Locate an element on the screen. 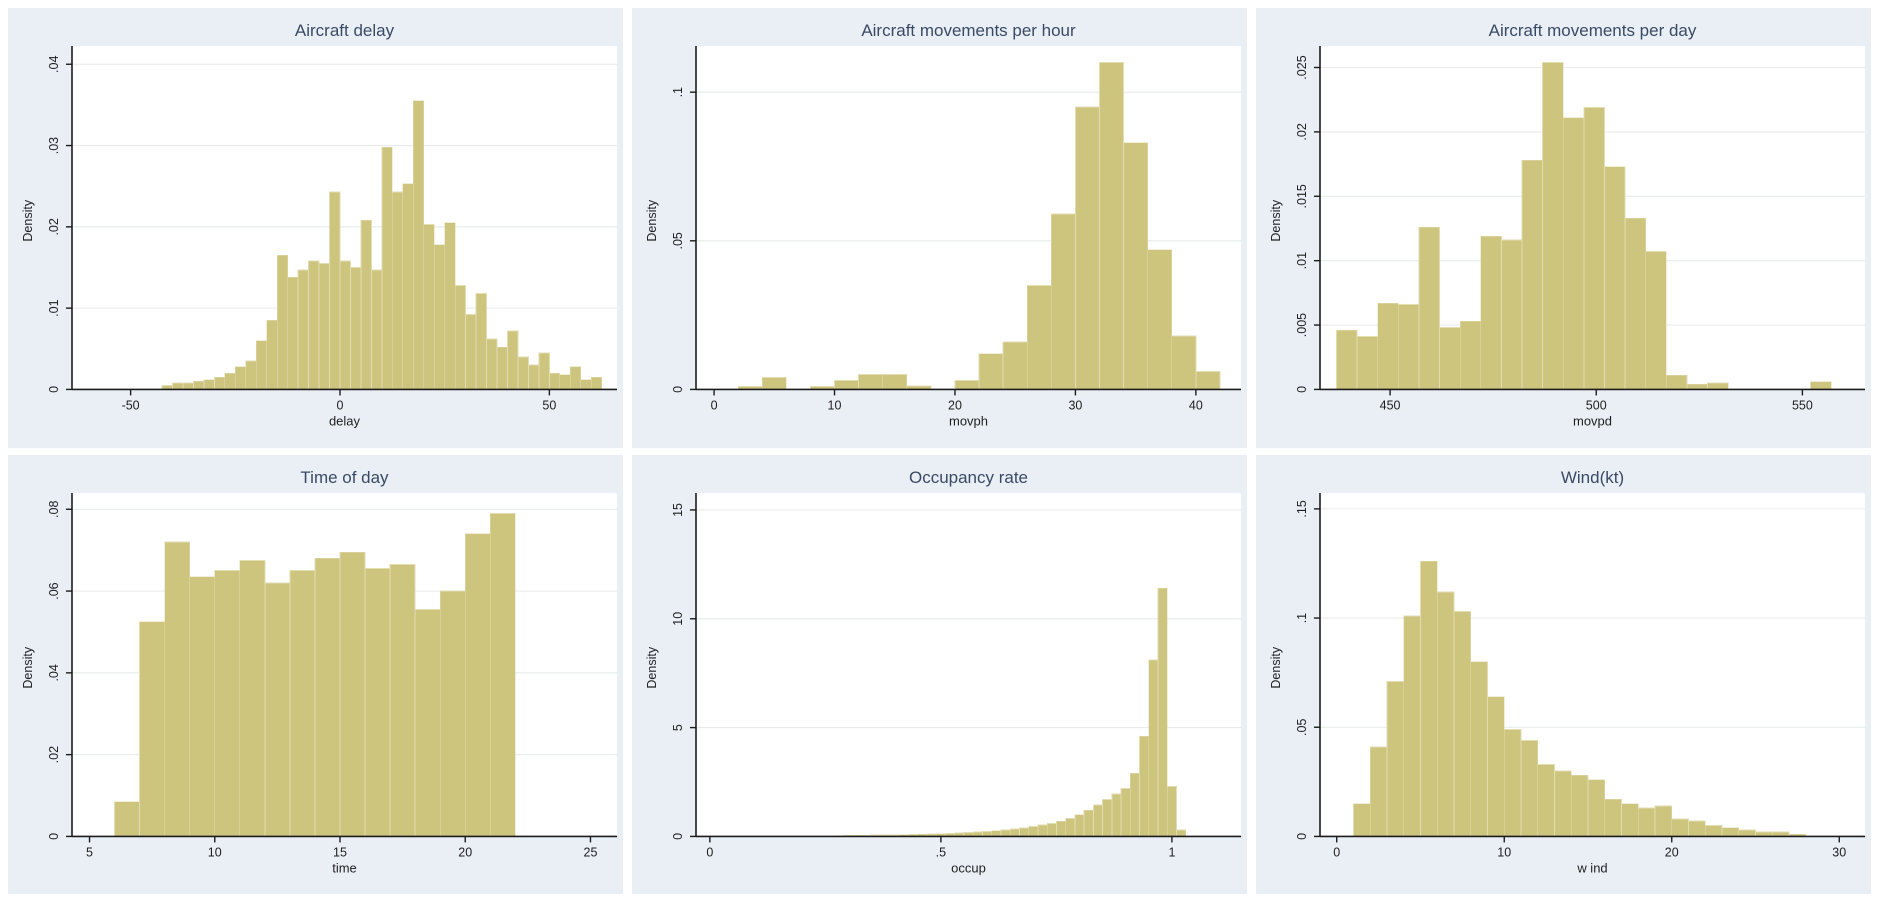 Image resolution: width=1879 pixels, height=902 pixels. y-tick-label: .08 is located at coordinates (54, 508).